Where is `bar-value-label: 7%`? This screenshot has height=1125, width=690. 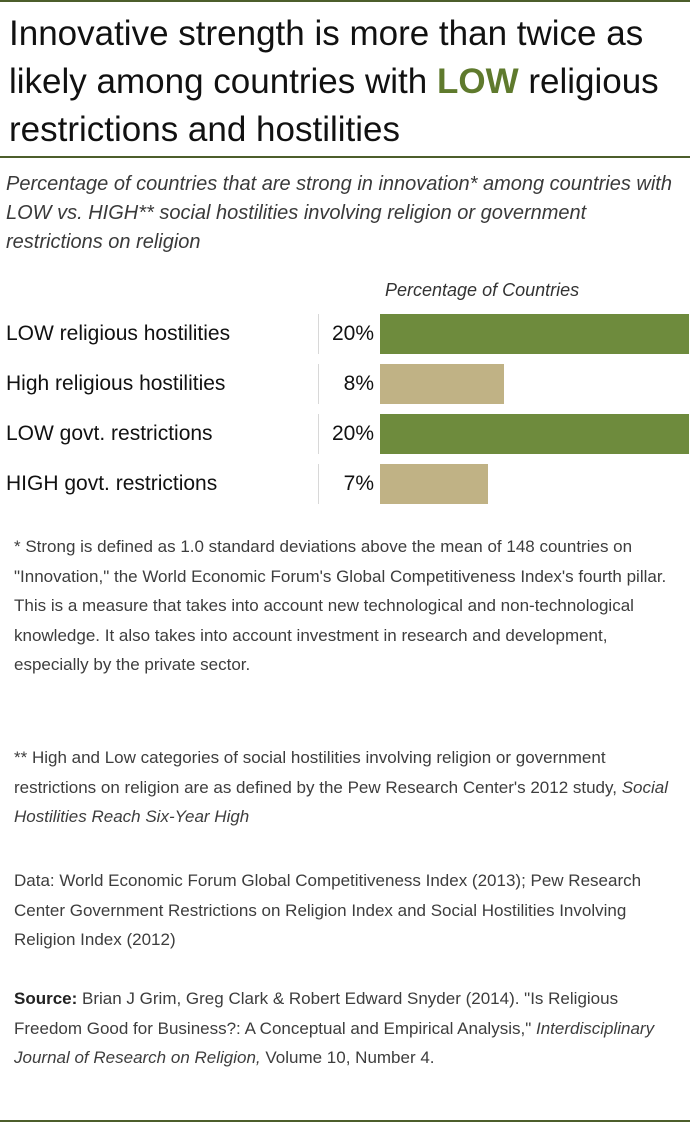 bar-value-label: 7% is located at coordinates (358, 483).